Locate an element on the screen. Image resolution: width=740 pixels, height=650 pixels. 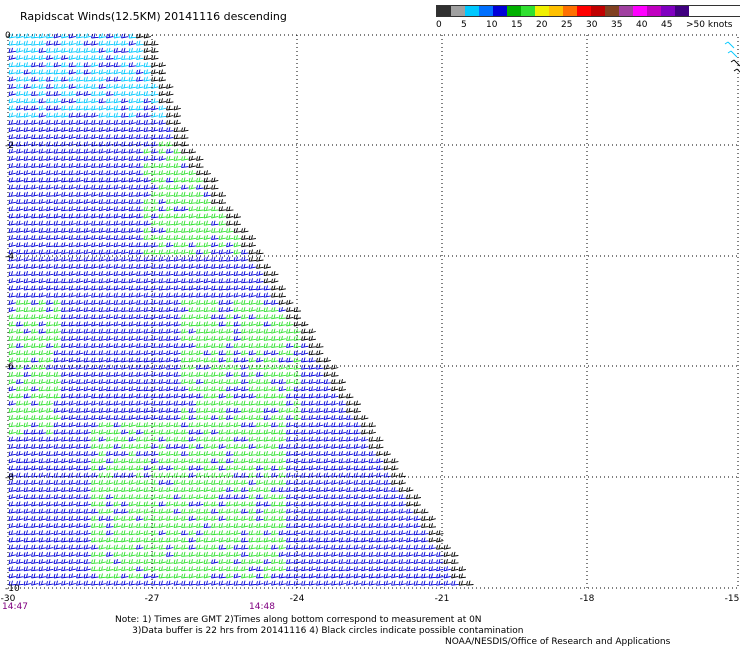
color-swatch is located at coordinates (458, 11).